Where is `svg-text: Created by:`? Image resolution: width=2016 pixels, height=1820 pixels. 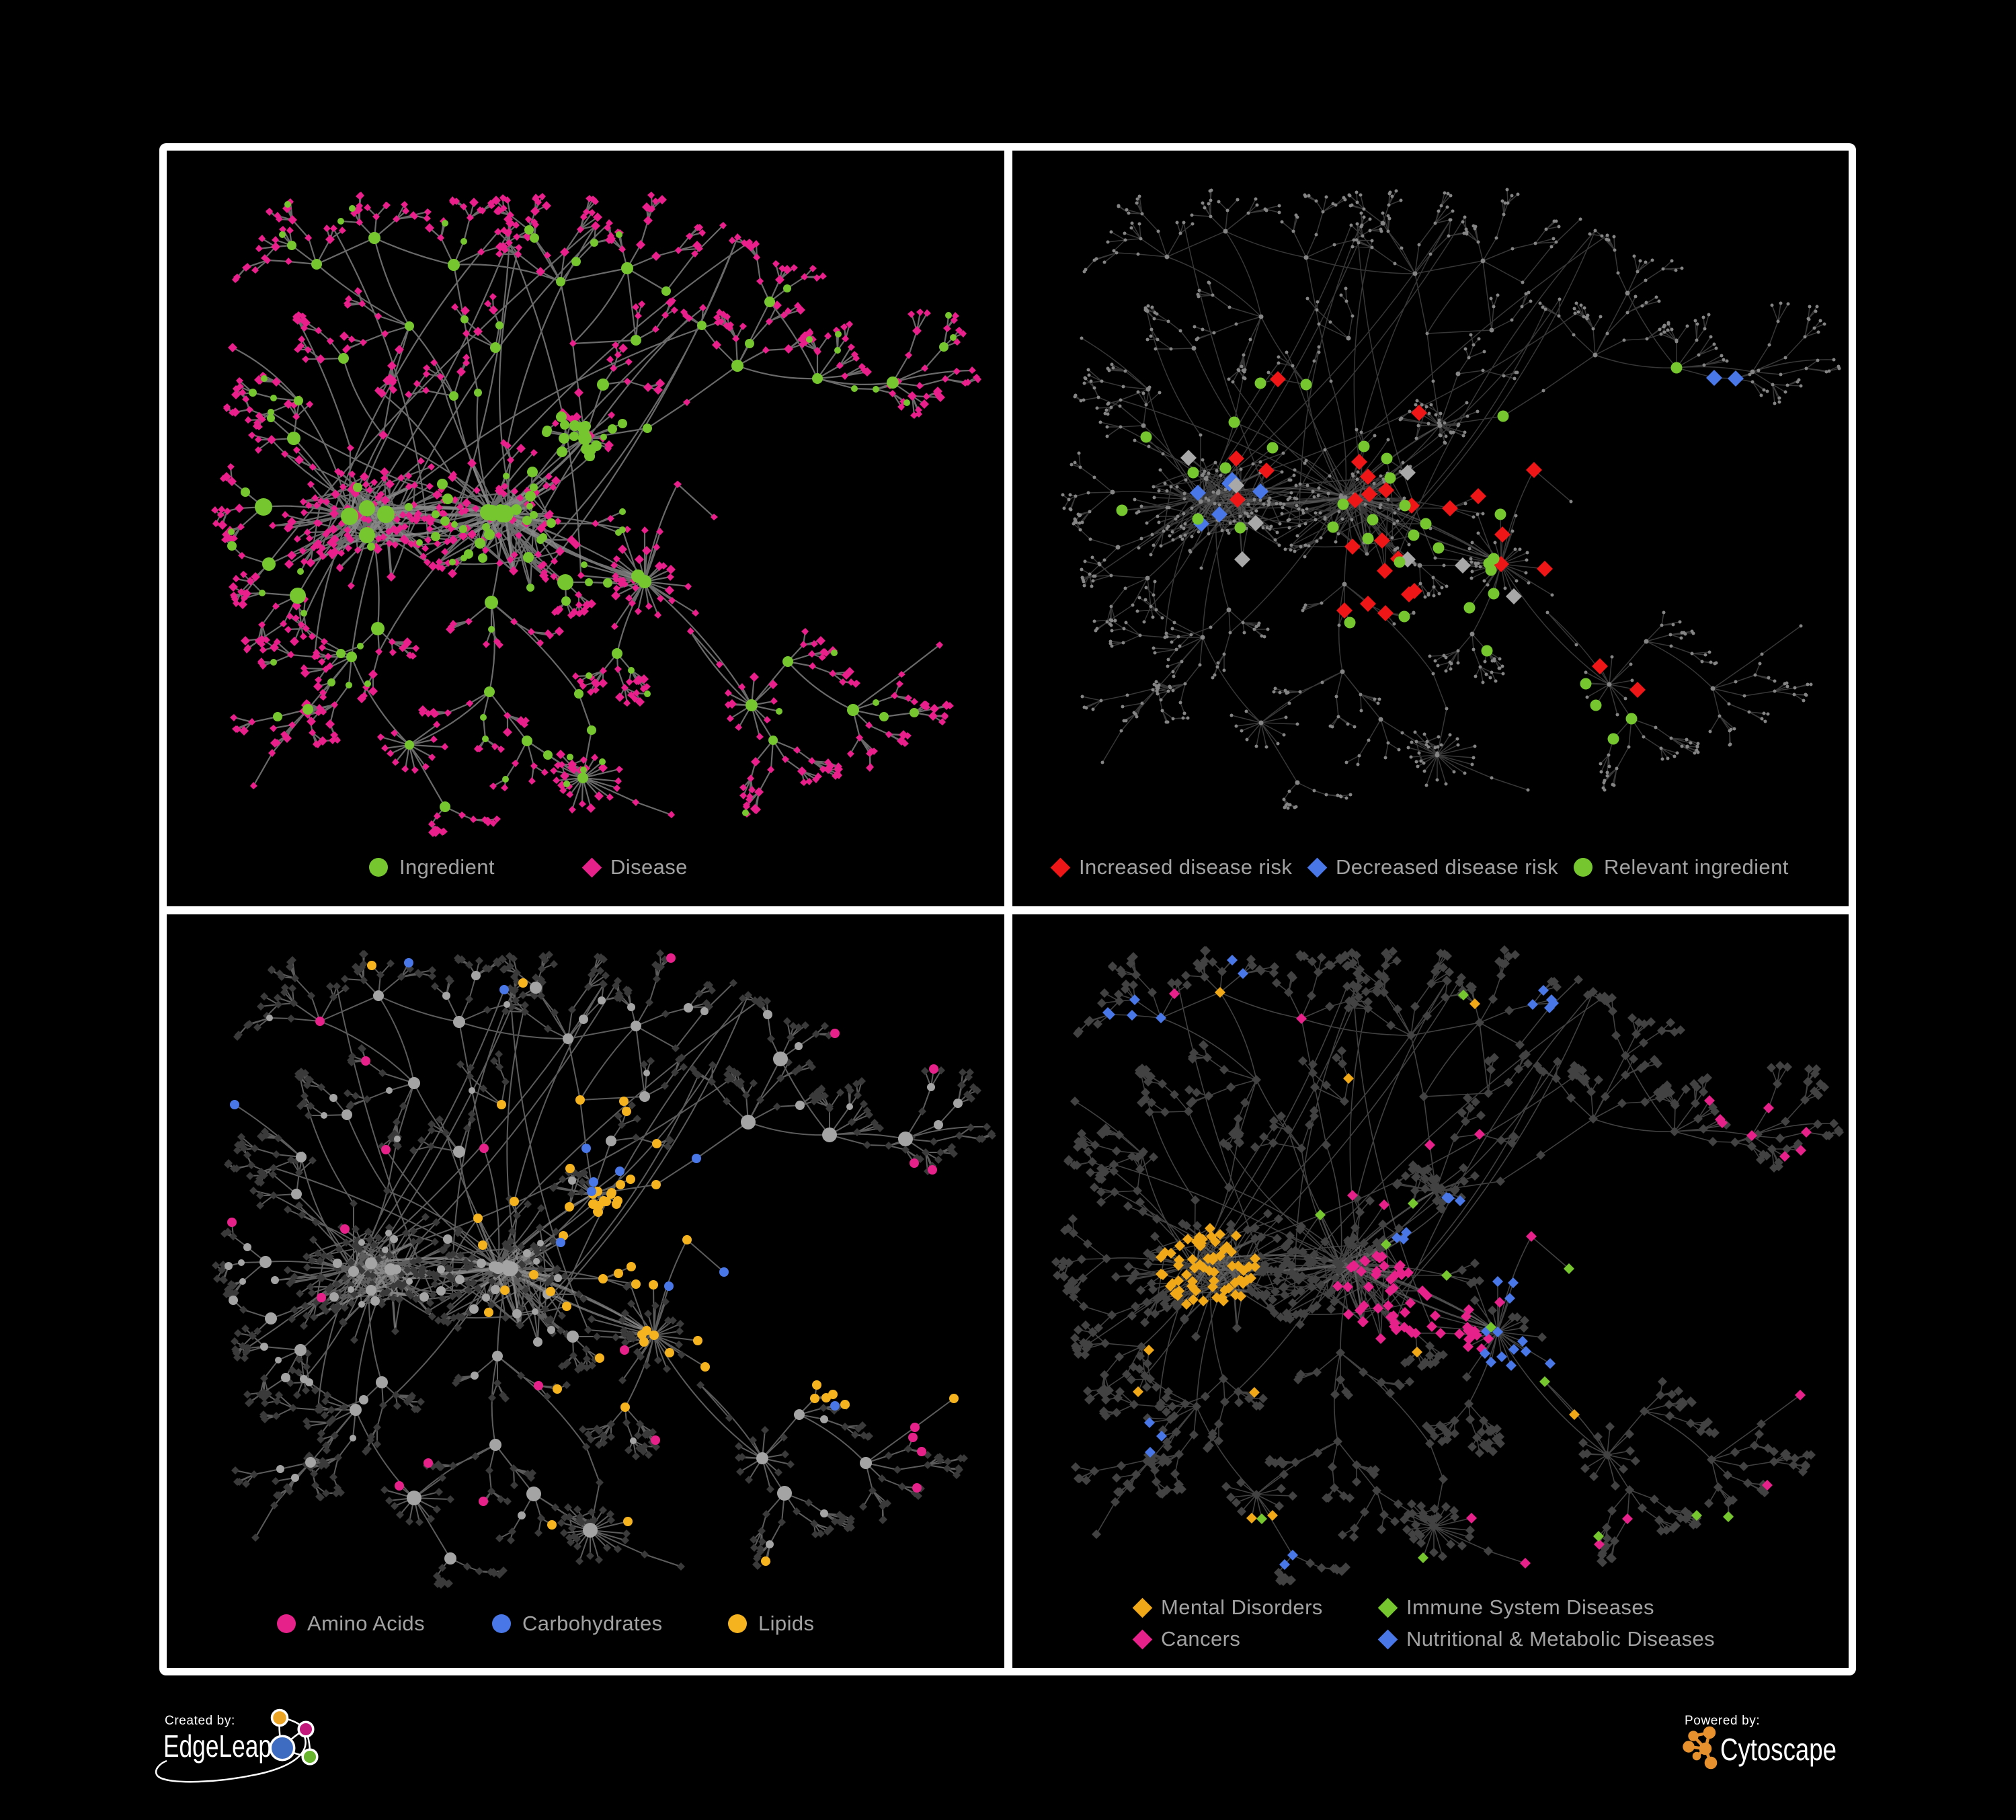 svg-text: Created by: is located at coordinates (200, 1721).